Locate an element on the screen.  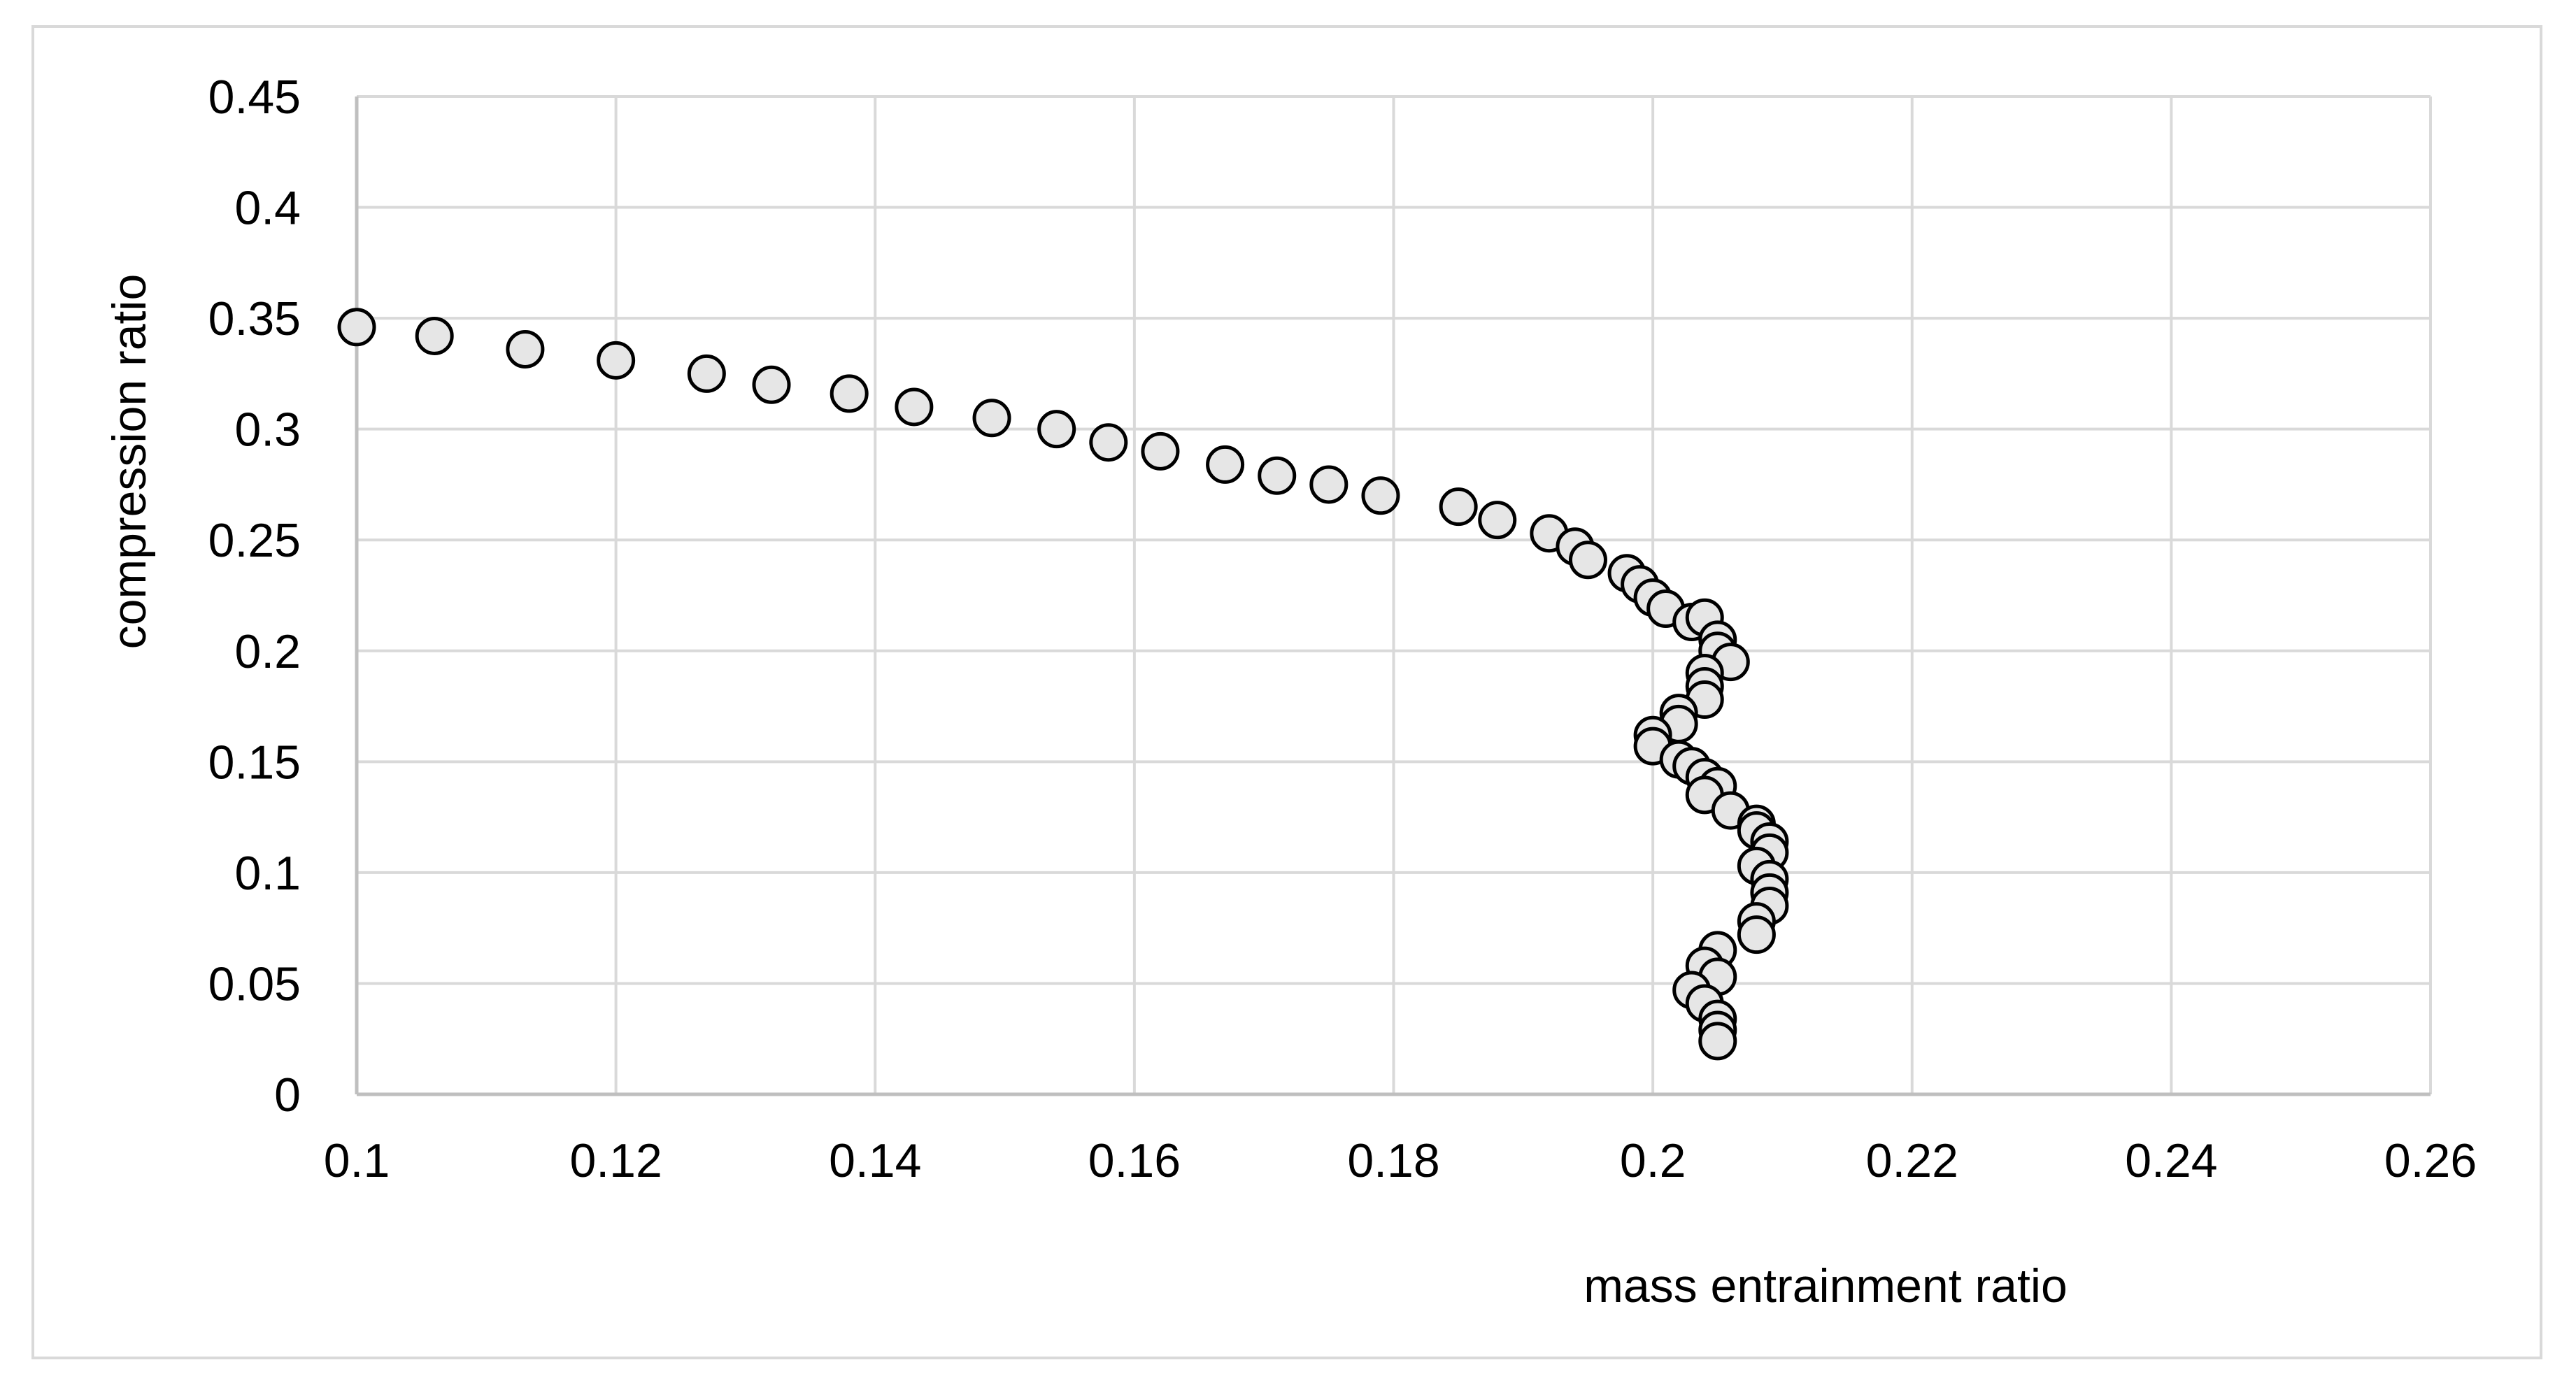
y-tick-label: 0.4 is located at coordinates (267, 208).